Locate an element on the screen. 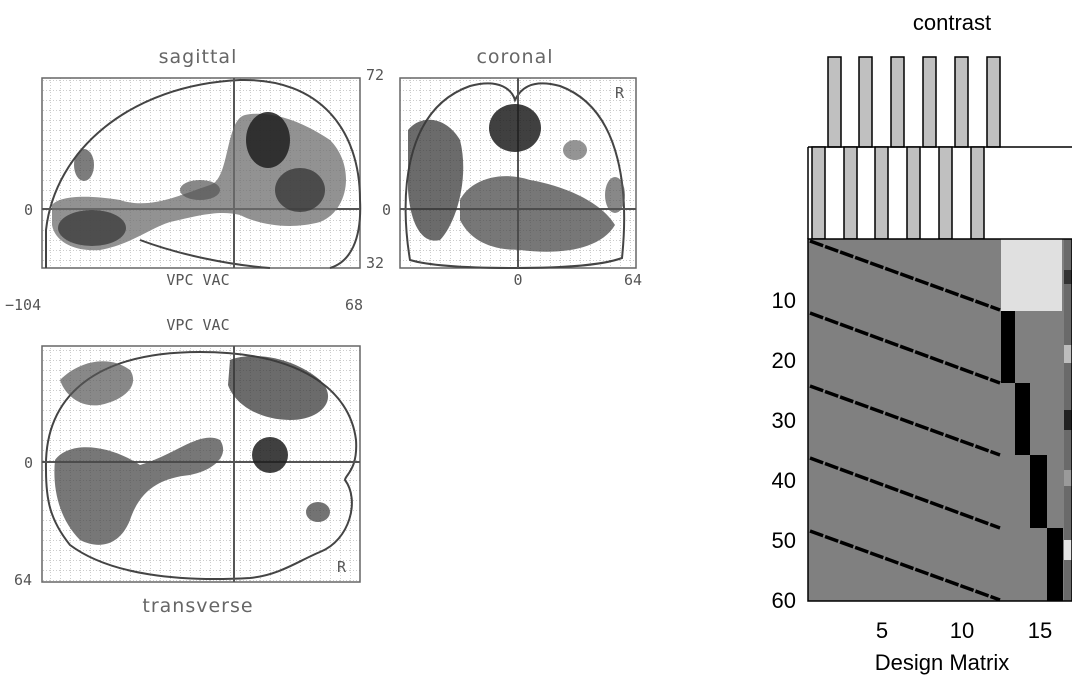 This screenshot has height=689, width=1072. coronal-view: coronal R 0 0 64 is located at coordinates (512, 167).